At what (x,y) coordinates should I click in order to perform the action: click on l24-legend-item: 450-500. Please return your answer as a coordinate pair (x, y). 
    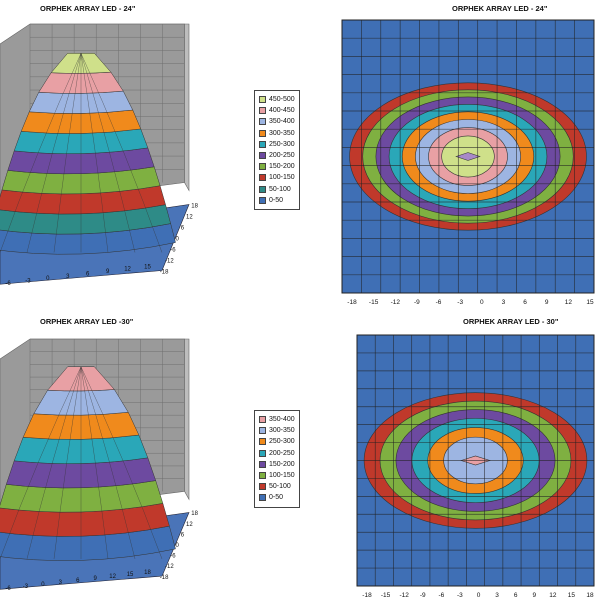
    Looking at the image, I should click on (277, 99).